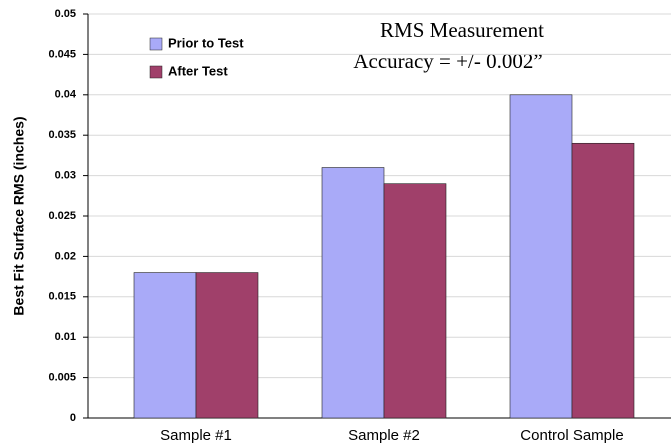 The image size is (671, 446). What do you see at coordinates (447, 61) in the screenshot?
I see `annotation: Accuracy = +/- 0.002”` at bounding box center [447, 61].